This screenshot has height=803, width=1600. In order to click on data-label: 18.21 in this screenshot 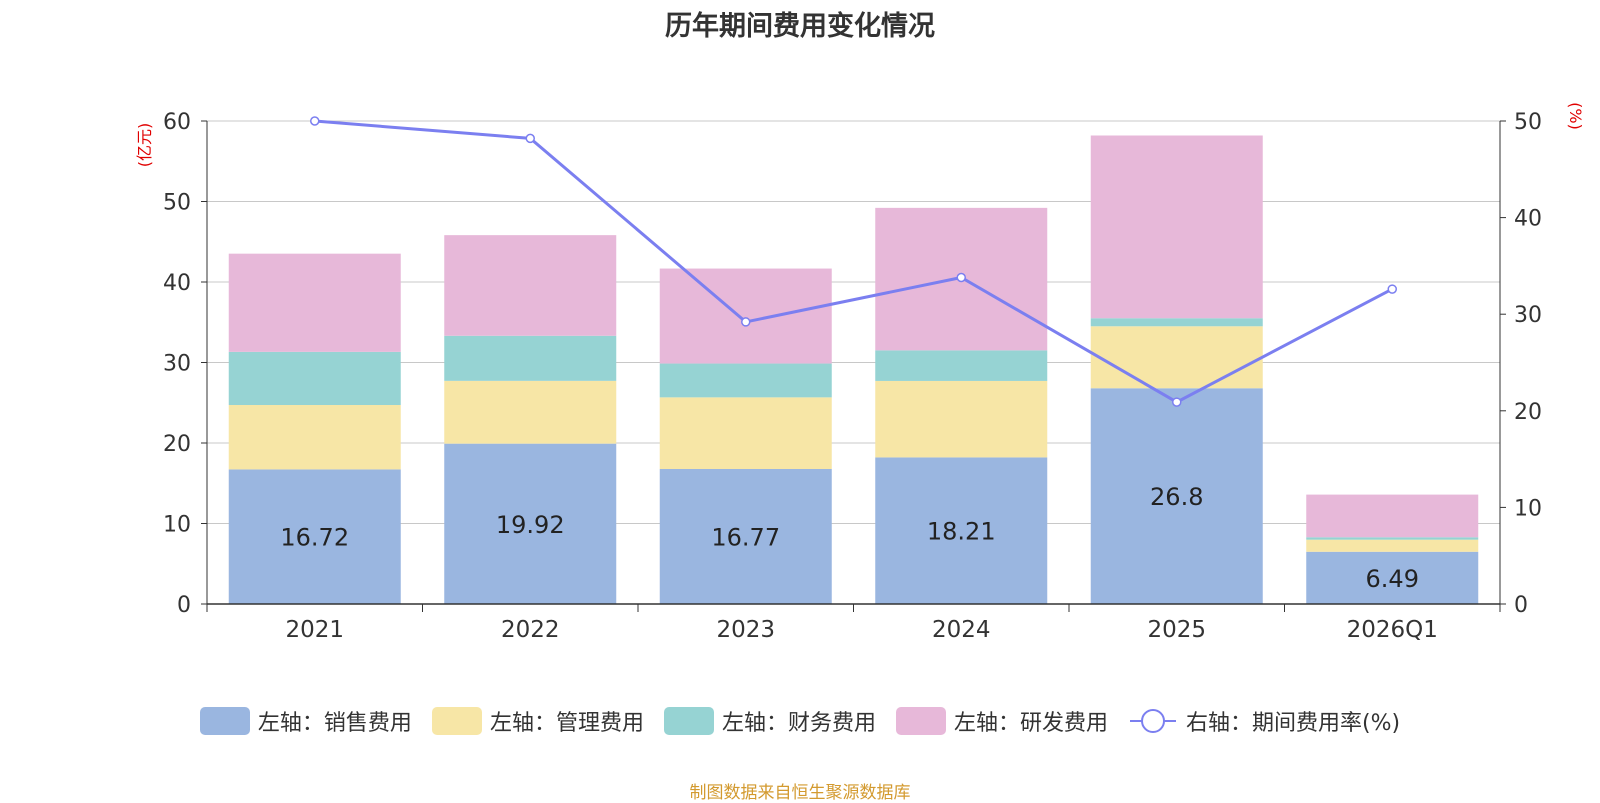, I will do `click(961, 532)`.